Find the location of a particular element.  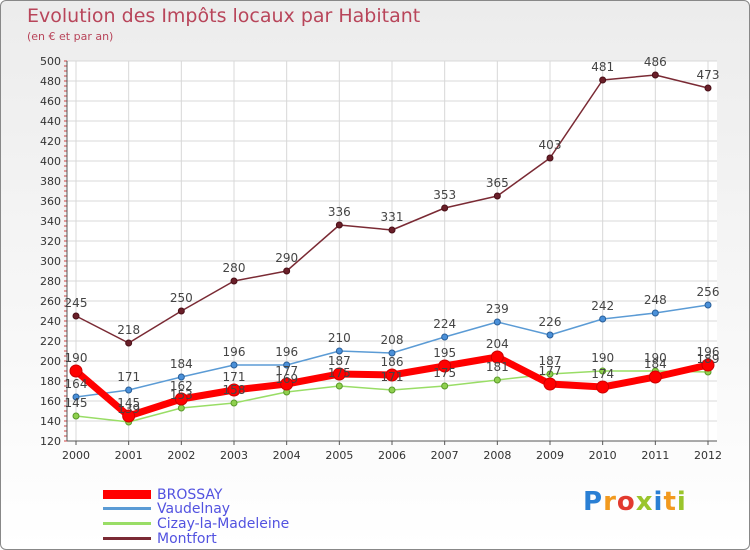

data-label-vaudelnay: 224 is located at coordinates (444, 324).